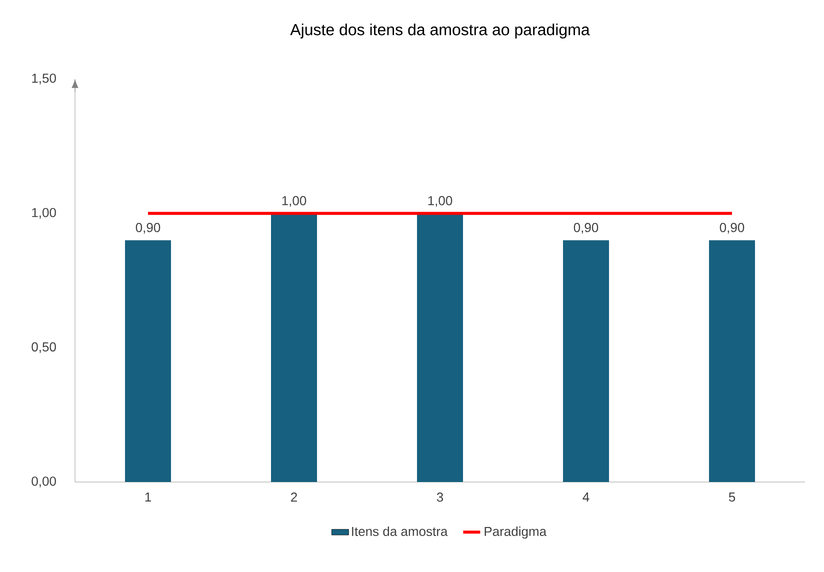 This screenshot has height=572, width=824. I want to click on x-tick-label: 2, so click(294, 497).